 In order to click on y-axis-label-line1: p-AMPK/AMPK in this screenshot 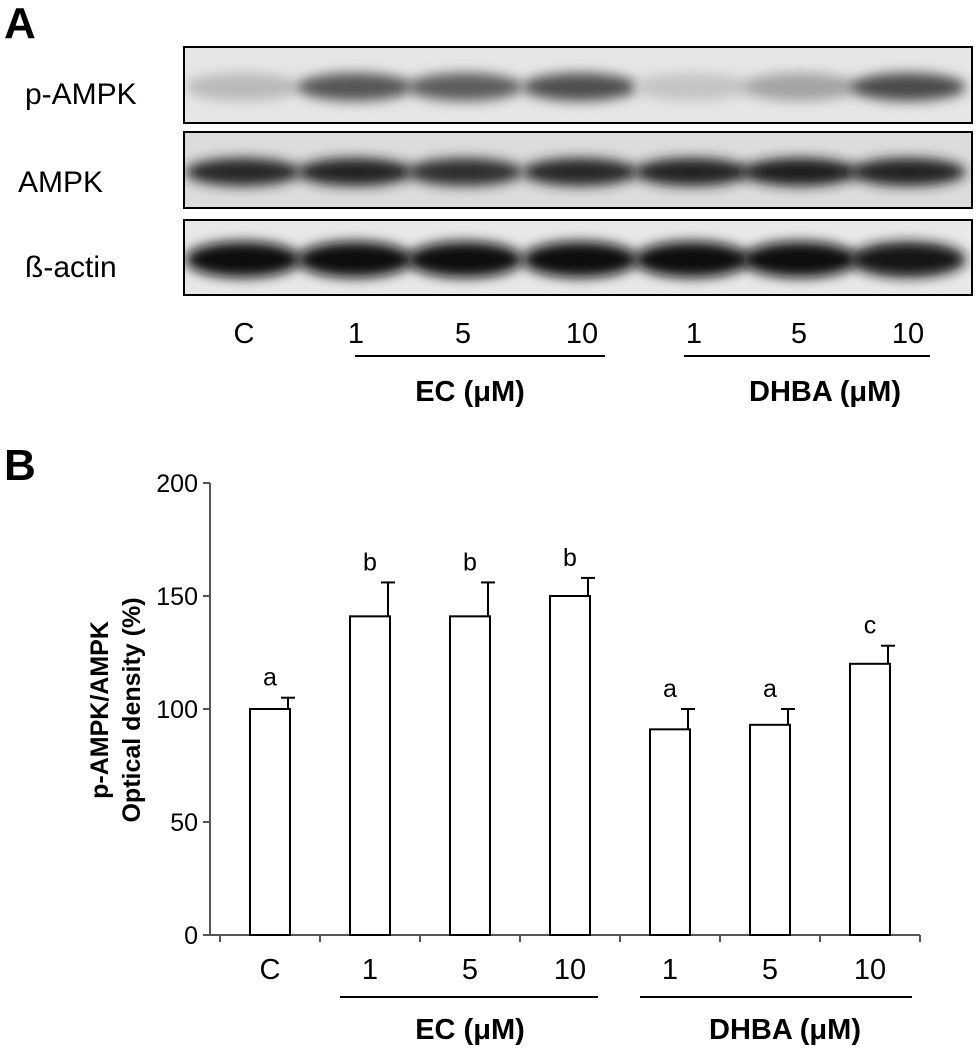, I will do `click(100, 710)`.